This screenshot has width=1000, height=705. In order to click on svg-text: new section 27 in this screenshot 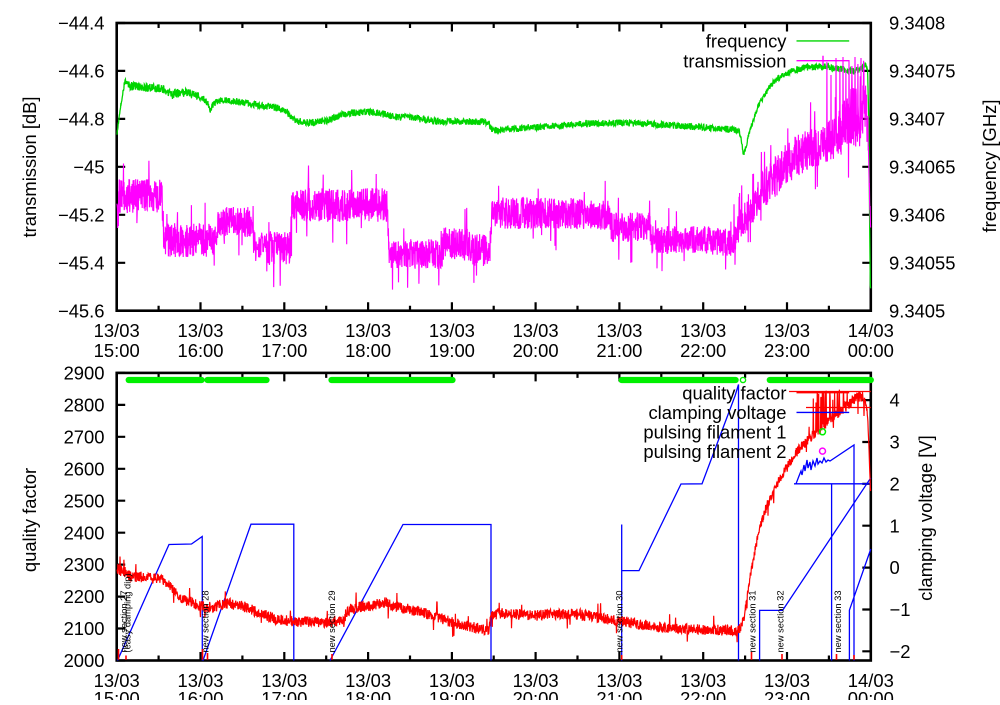, I will do `click(124, 621)`.